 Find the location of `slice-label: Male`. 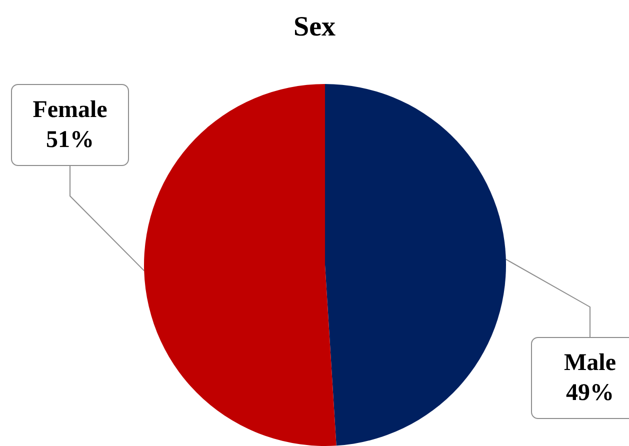

slice-label: Male is located at coordinates (590, 363).